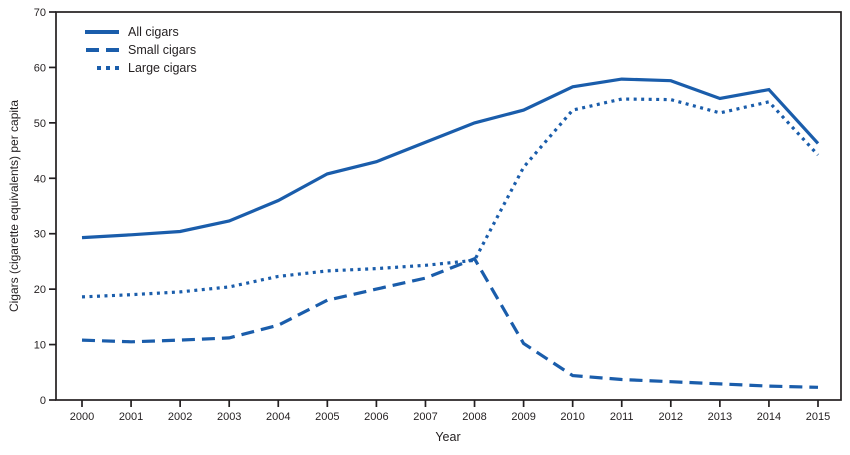  What do you see at coordinates (327, 417) in the screenshot?
I see `x-tick-label: 2005` at bounding box center [327, 417].